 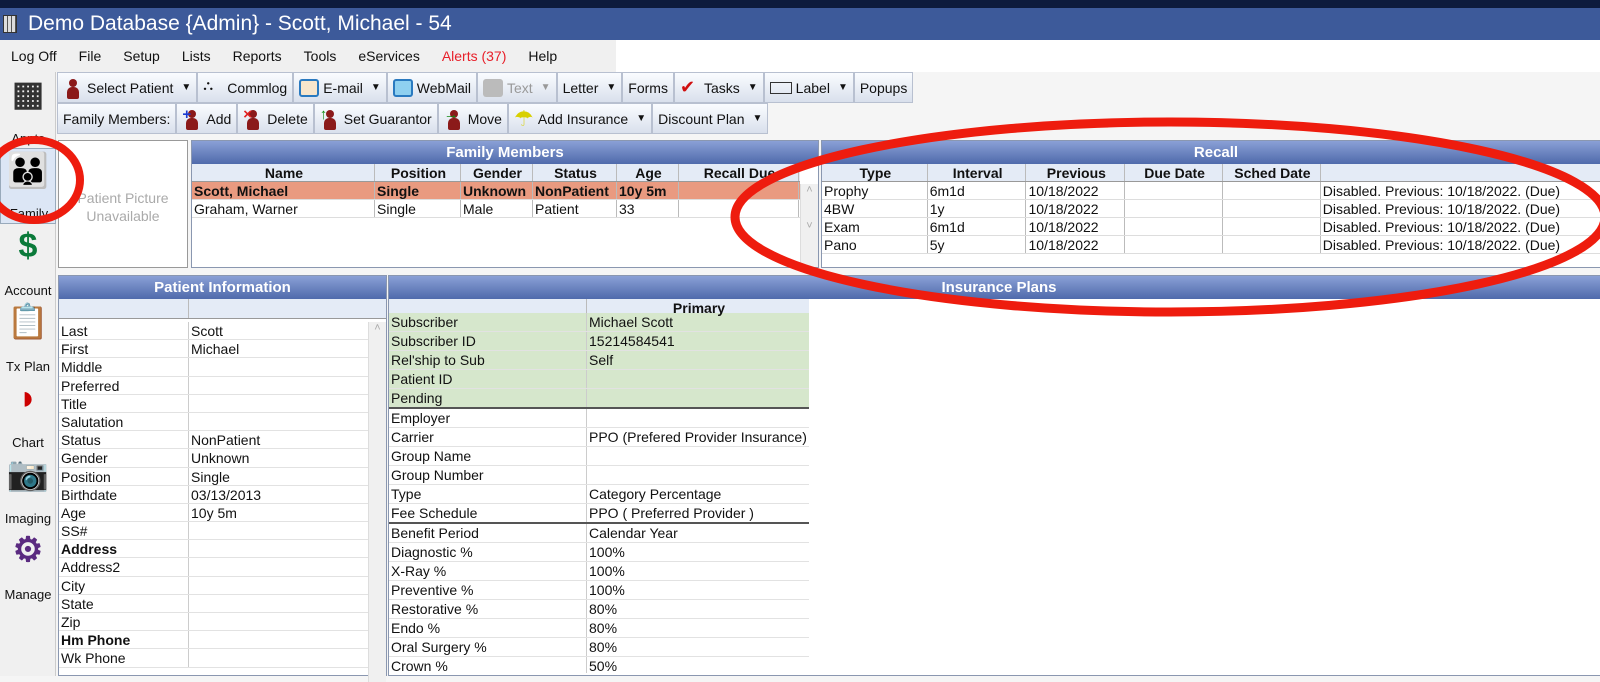 What do you see at coordinates (28, 490) in the screenshot?
I see `sidebar-item-imaging: 📷 Imaging` at bounding box center [28, 490].